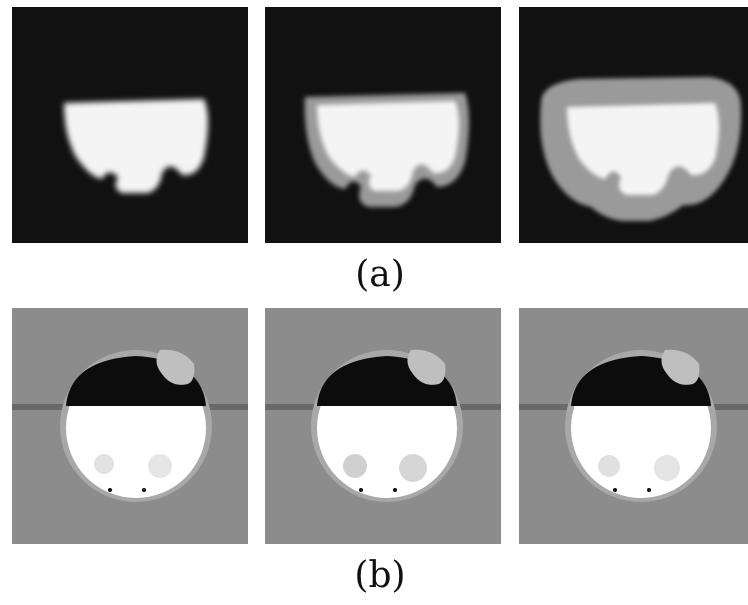 The width and height of the screenshot is (748, 605). What do you see at coordinates (380, 274) in the screenshot?
I see `caption-a: (a)` at bounding box center [380, 274].